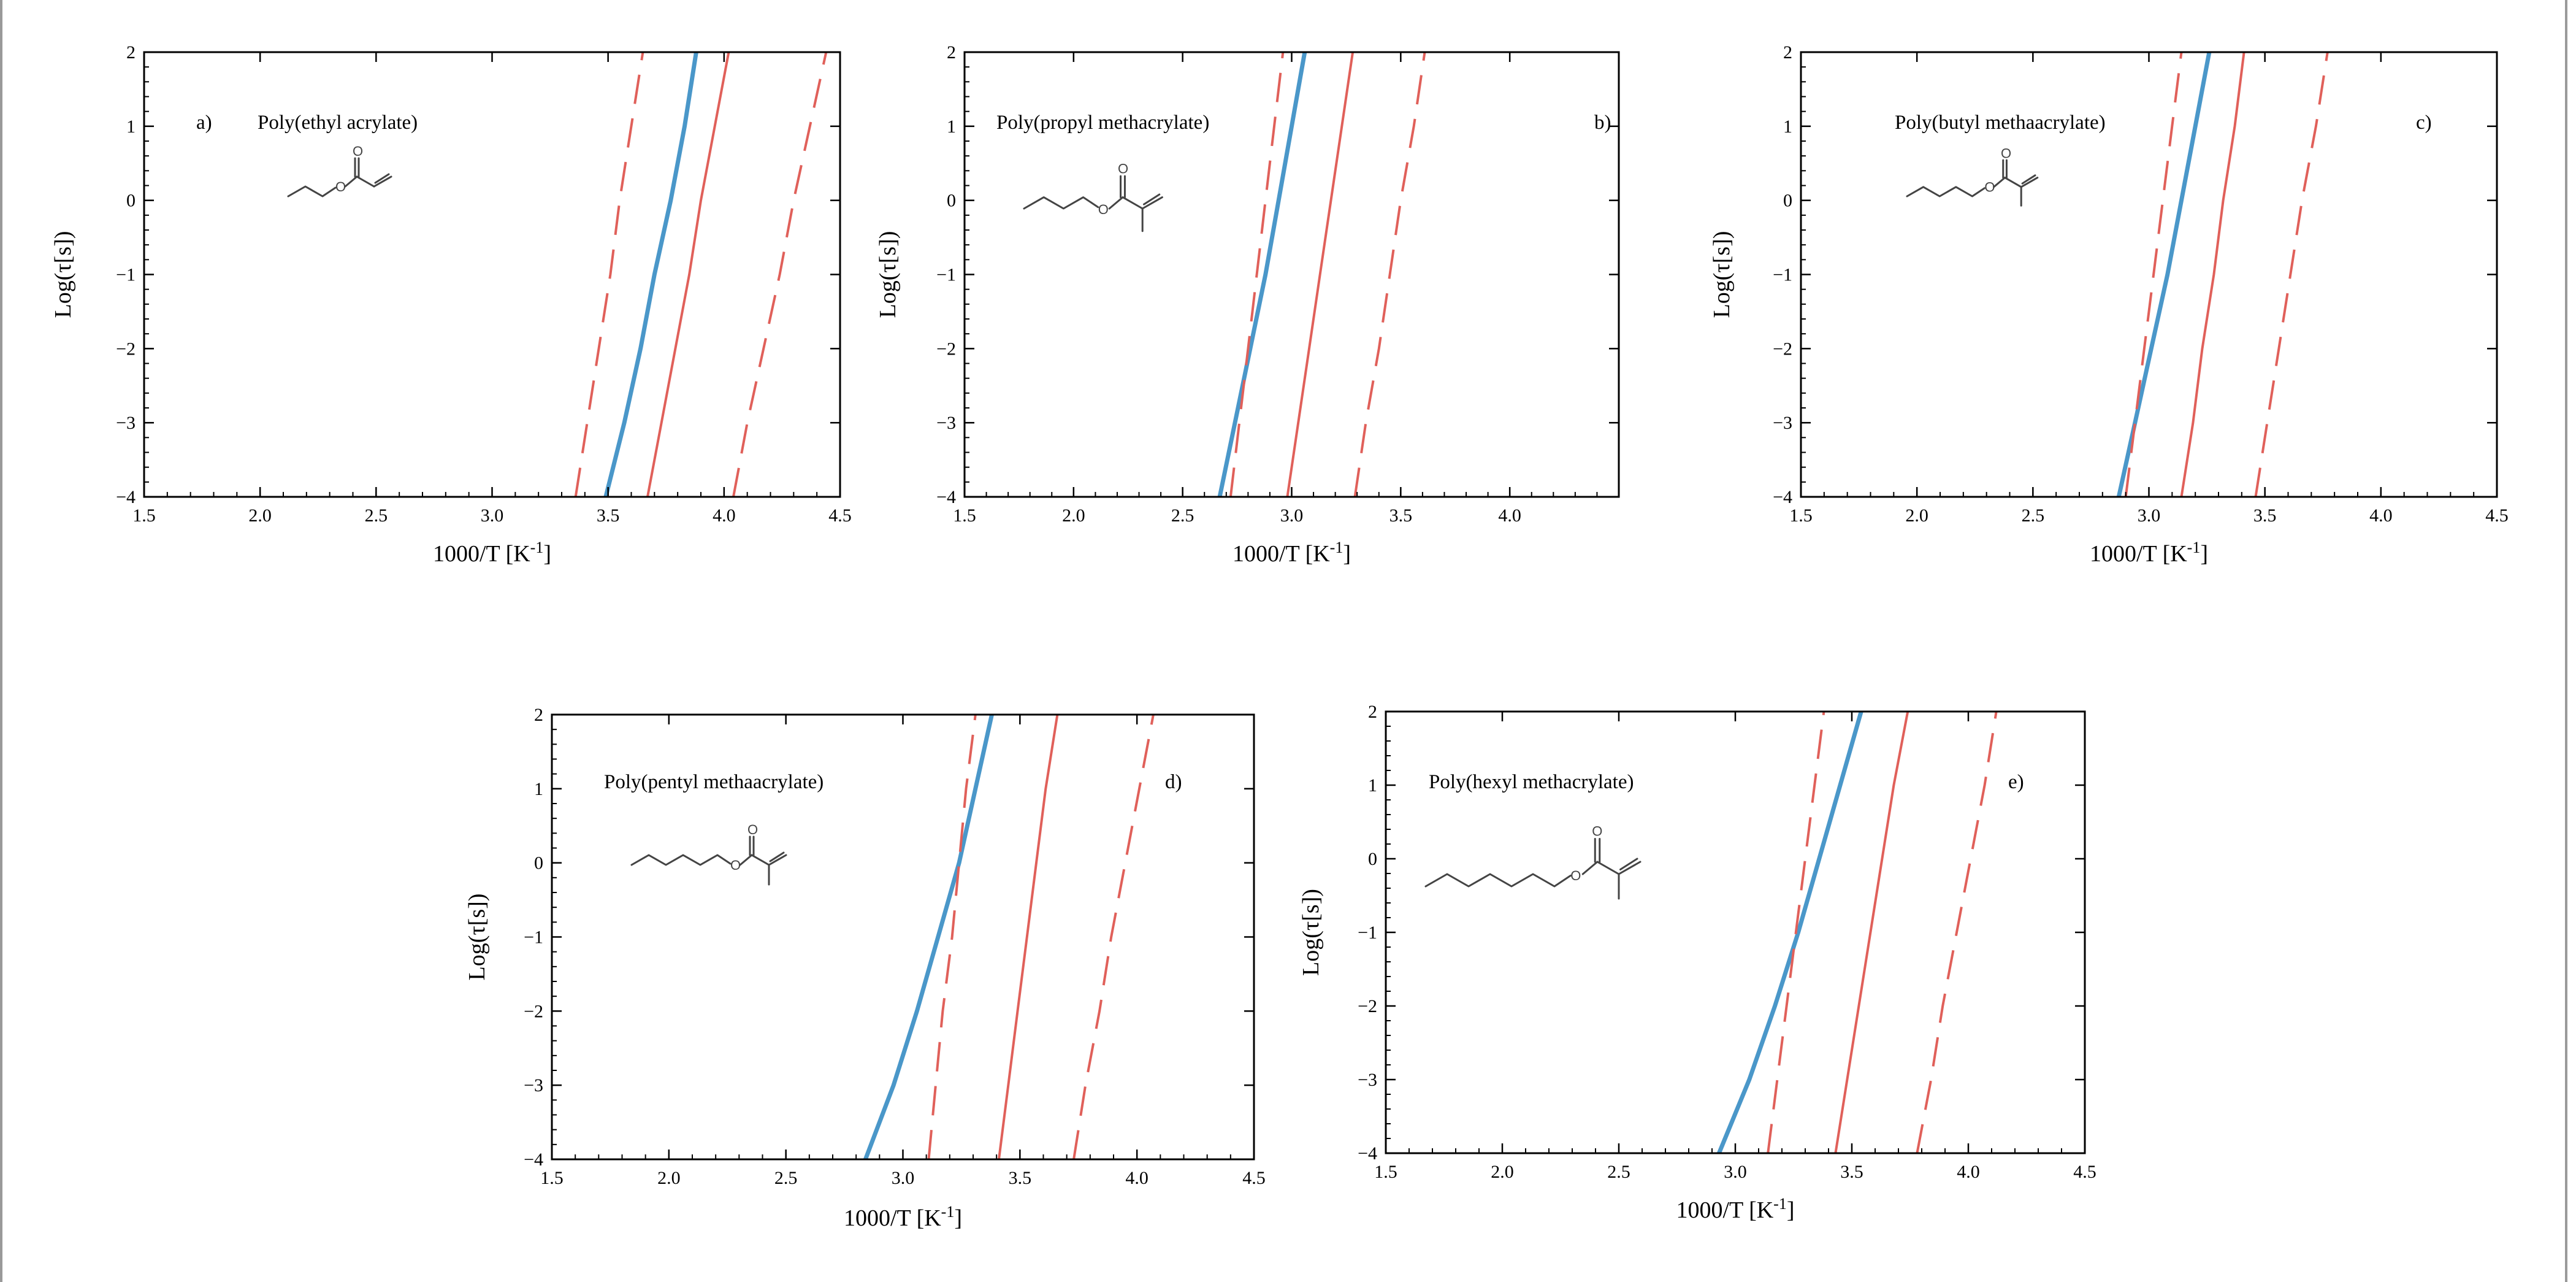  What do you see at coordinates (1367, 933) in the screenshot?
I see `y-tick-label: −1` at bounding box center [1367, 933].